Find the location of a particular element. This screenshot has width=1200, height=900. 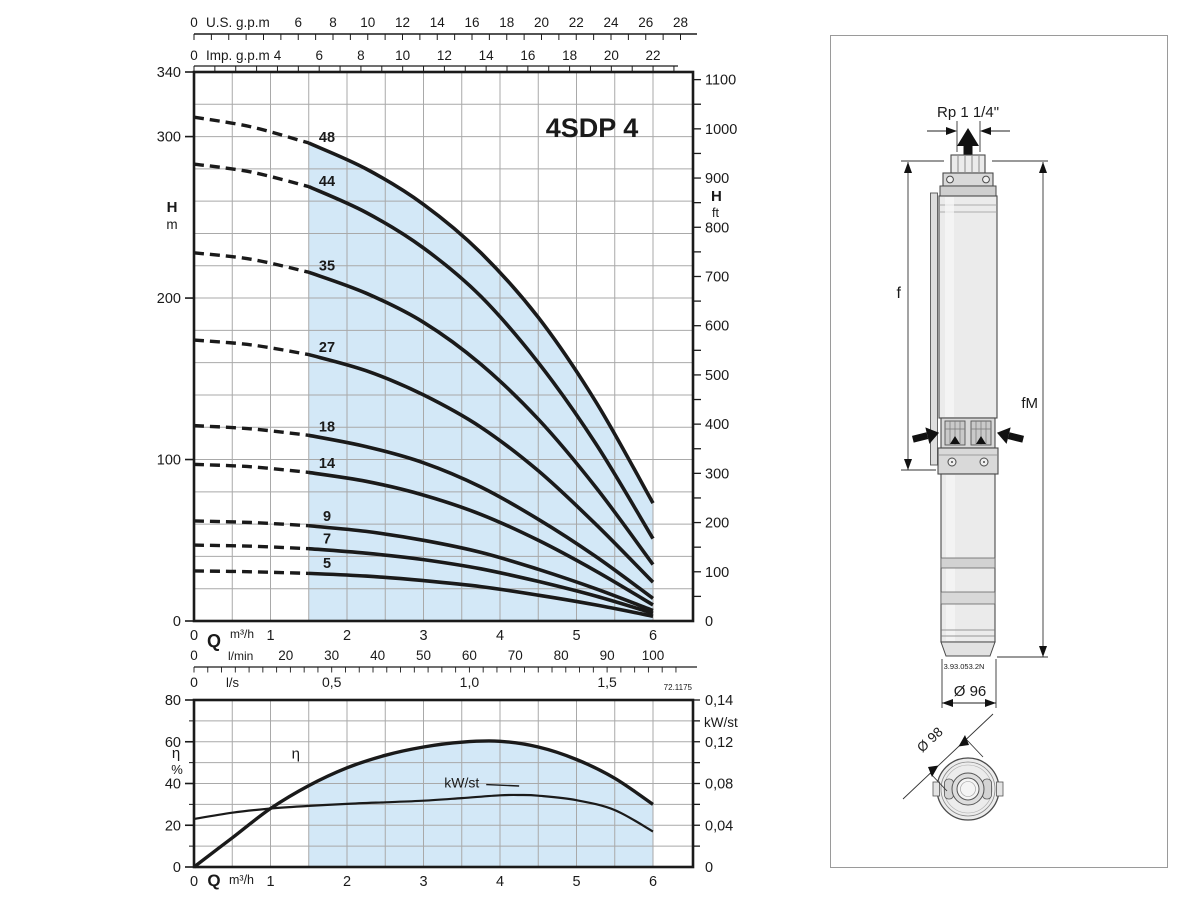

y-right-tick-label: 300 is located at coordinates (717, 474).